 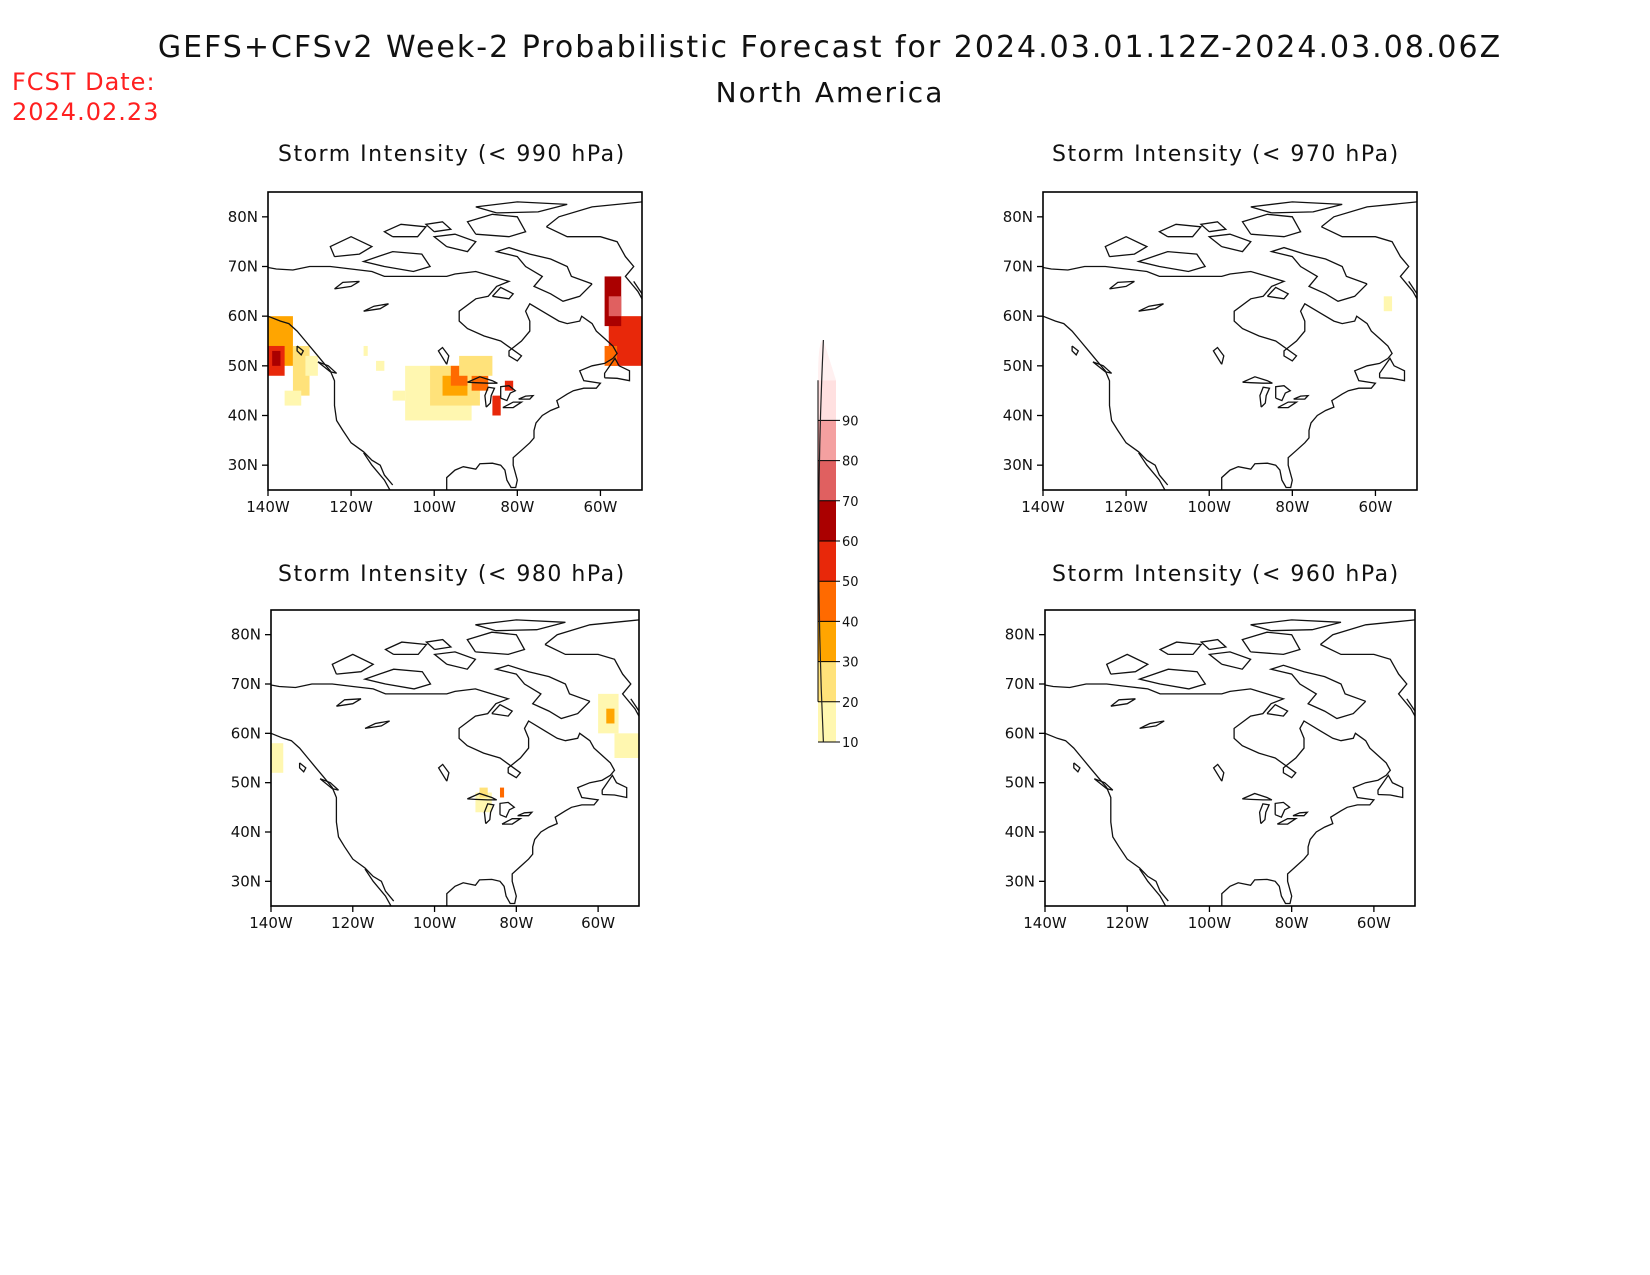 I want to click on colorbar-label: 30, so click(x=850, y=663).